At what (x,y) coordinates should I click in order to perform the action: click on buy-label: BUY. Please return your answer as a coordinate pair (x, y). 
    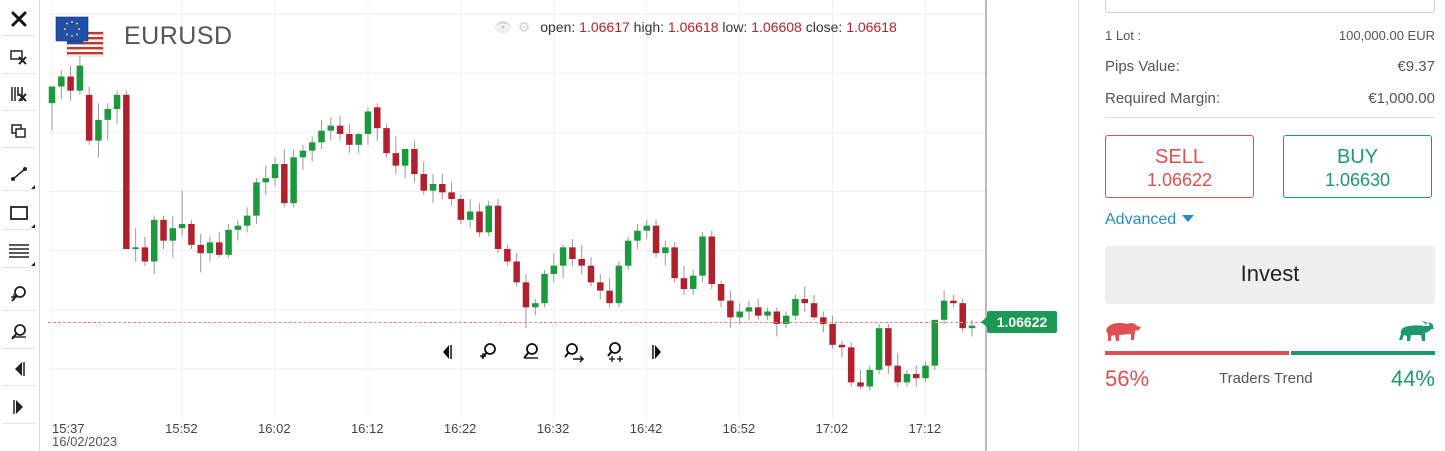
    Looking at the image, I should click on (1357, 157).